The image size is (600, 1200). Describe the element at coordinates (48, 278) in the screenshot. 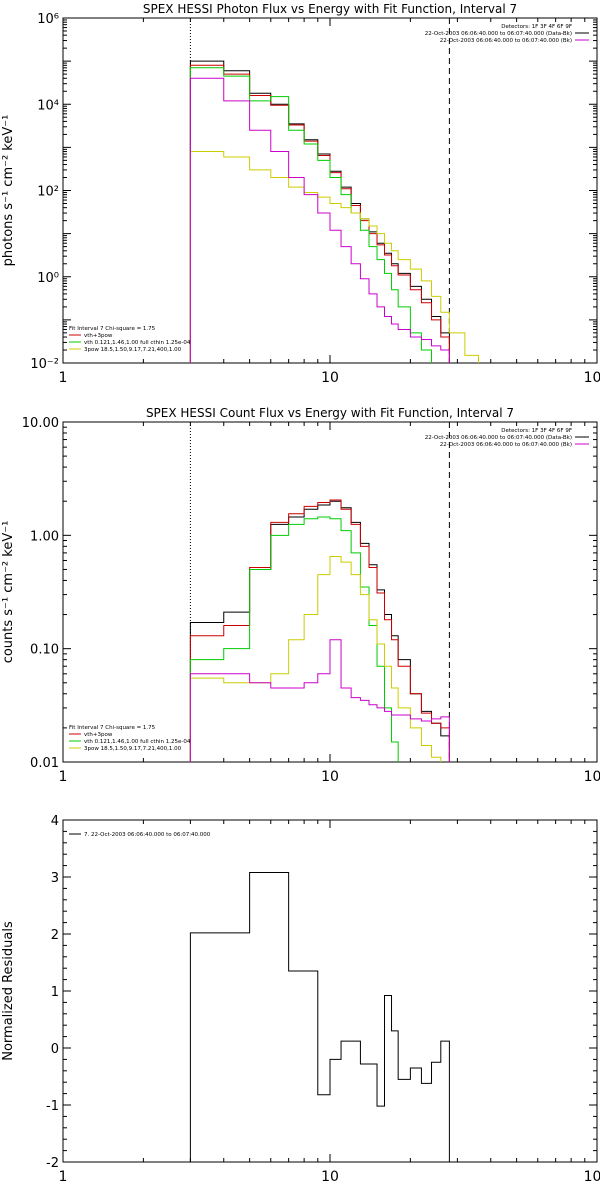

I see `y-tick-label: 10⁰` at that location.